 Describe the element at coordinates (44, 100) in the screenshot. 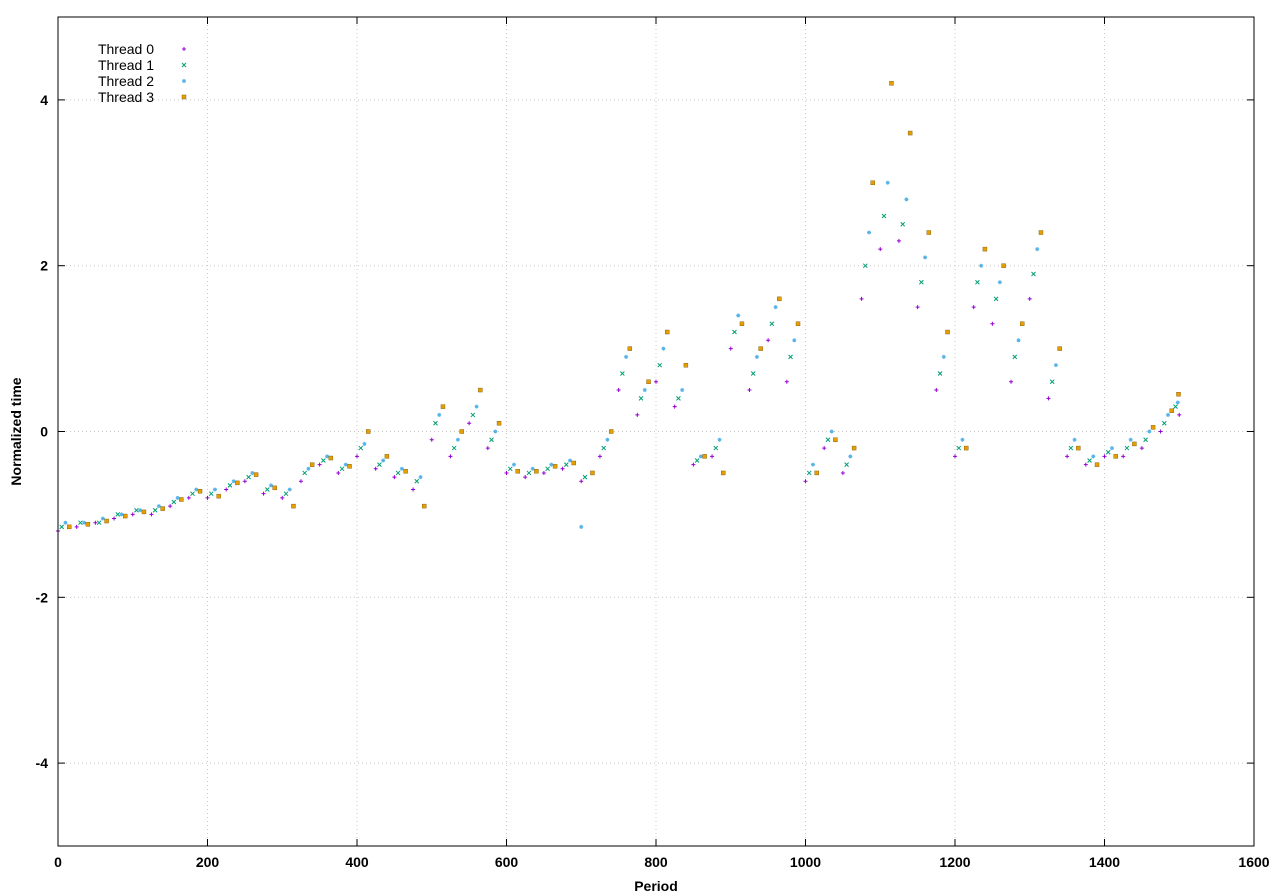

I see `y-tick-label: 4` at that location.